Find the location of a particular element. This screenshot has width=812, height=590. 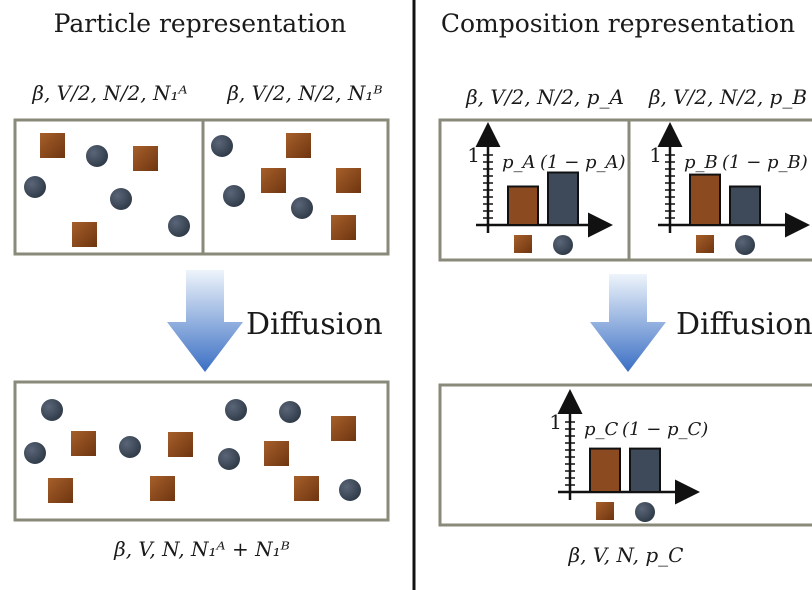

composition-bottom-box is located at coordinates (625, 455).